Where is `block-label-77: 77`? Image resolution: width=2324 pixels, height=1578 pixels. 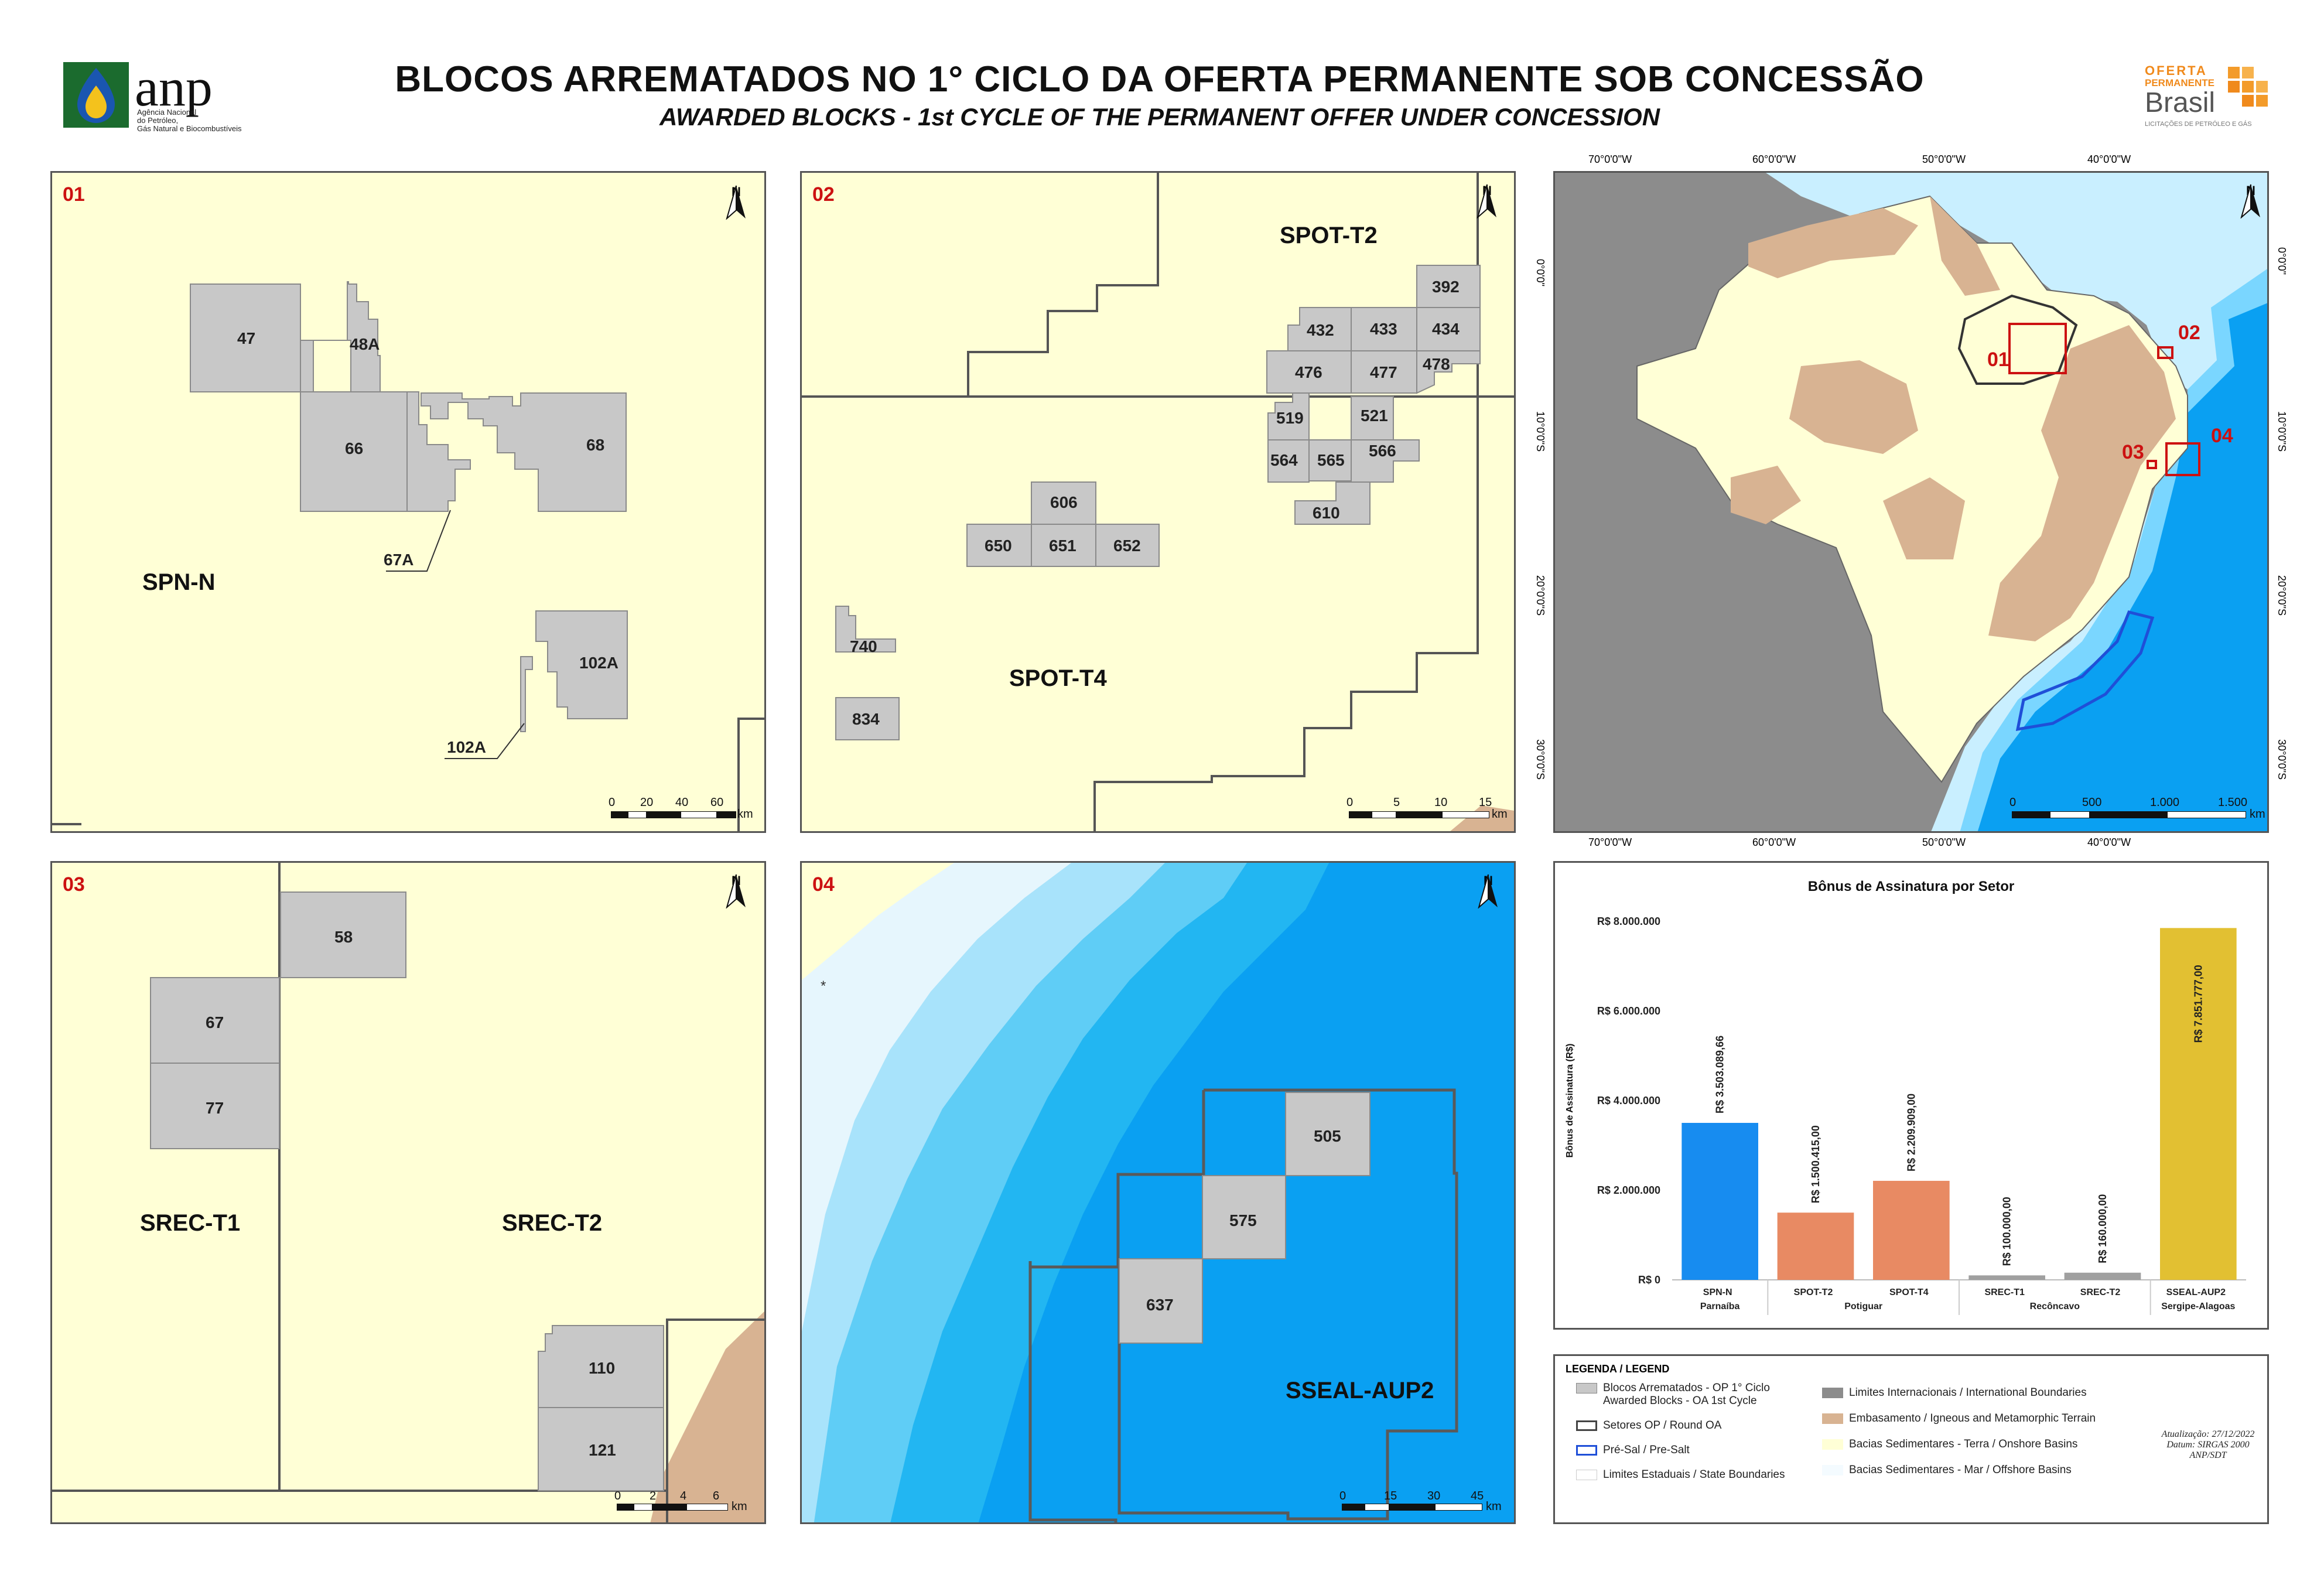 block-label-77: 77 is located at coordinates (215, 1108).